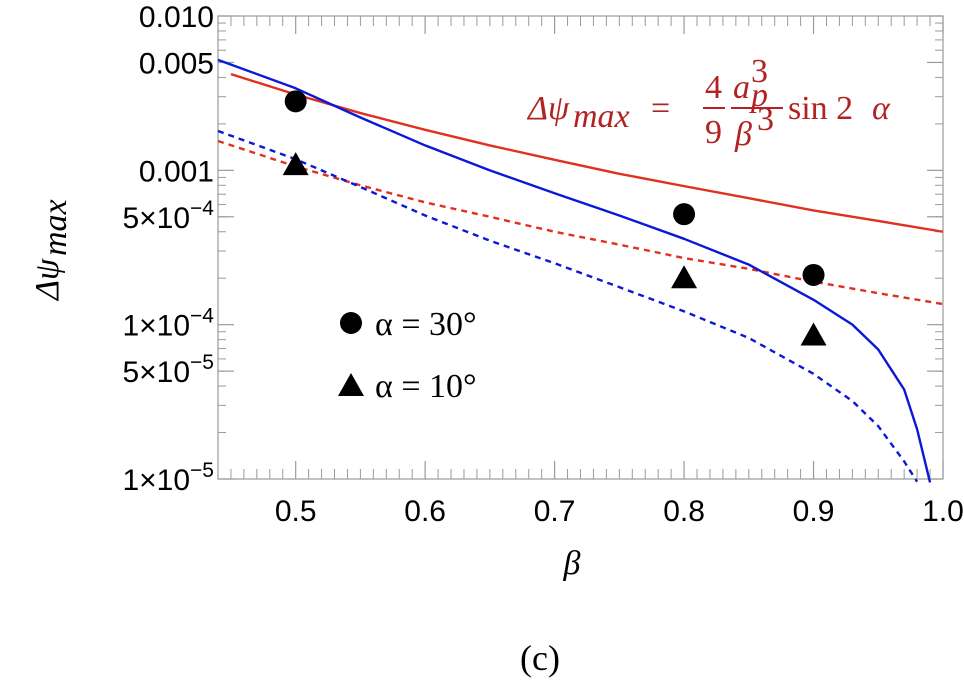 This screenshot has width=964, height=690. Describe the element at coordinates (758, 95) in the screenshot. I see `formula-frac2-num-sub: p` at that location.